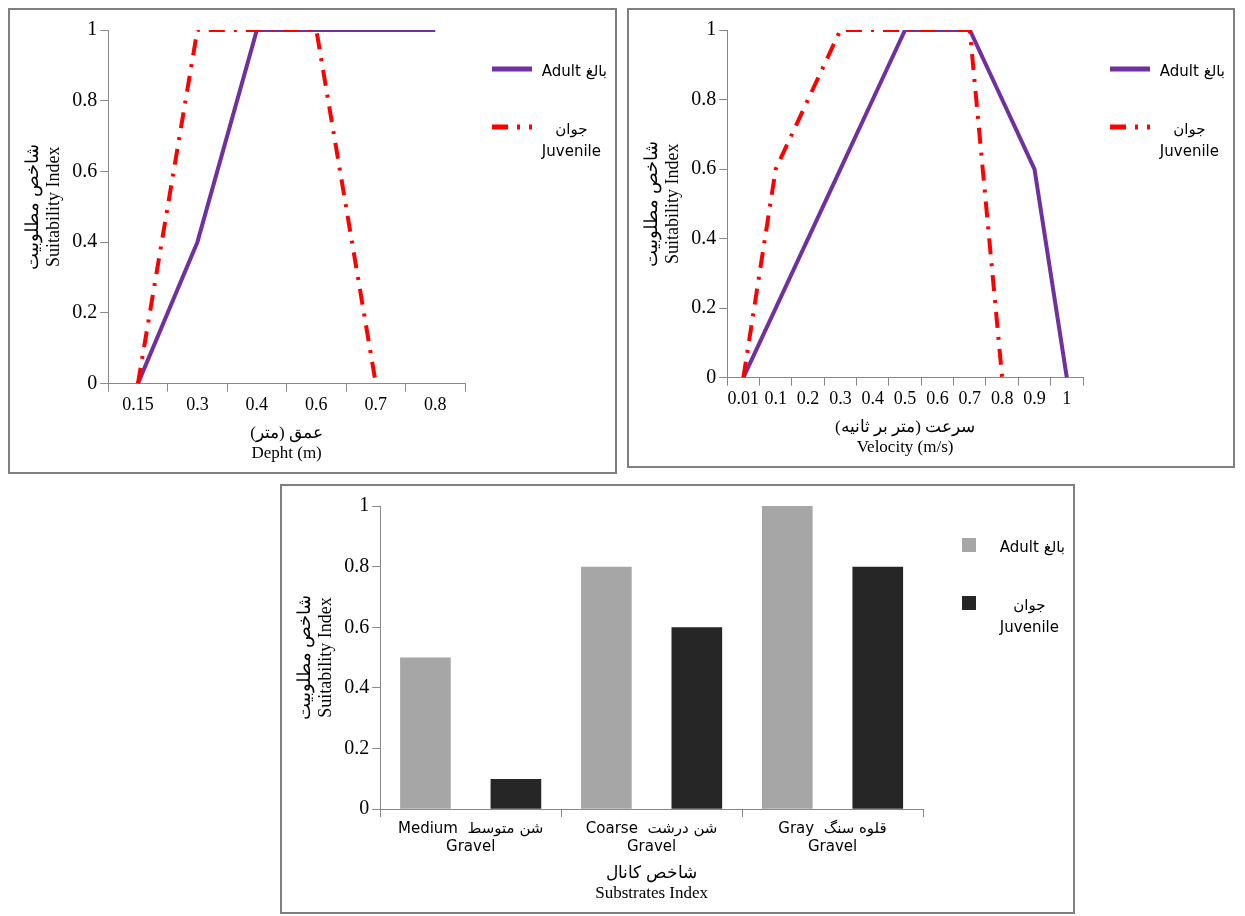  Describe the element at coordinates (743, 398) in the screenshot. I see `x-tick-label: 0.01` at that location.